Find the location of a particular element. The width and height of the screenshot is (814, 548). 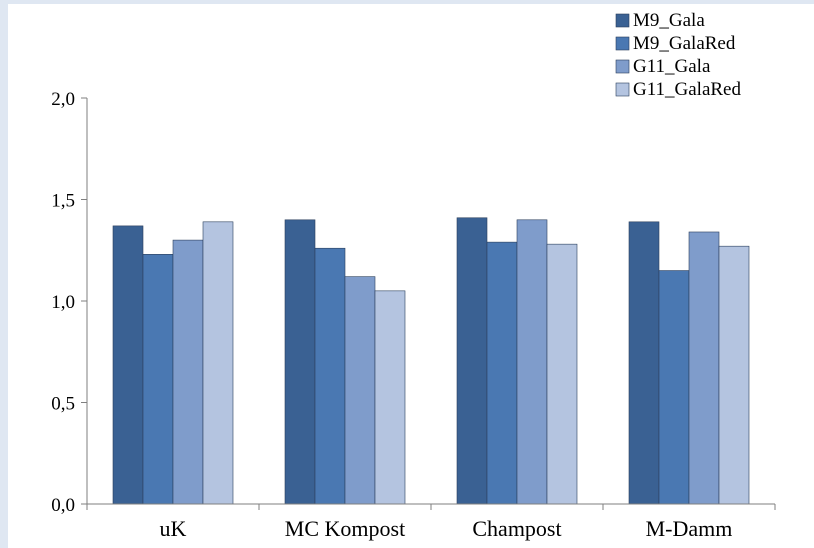

legend-swatch-G11_Gala is located at coordinates (622, 66).